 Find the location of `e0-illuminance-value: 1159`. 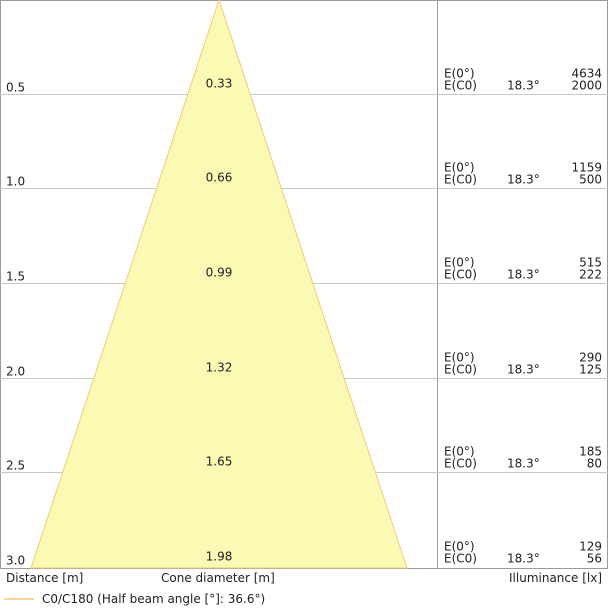

e0-illuminance-value: 1159 is located at coordinates (586, 168).